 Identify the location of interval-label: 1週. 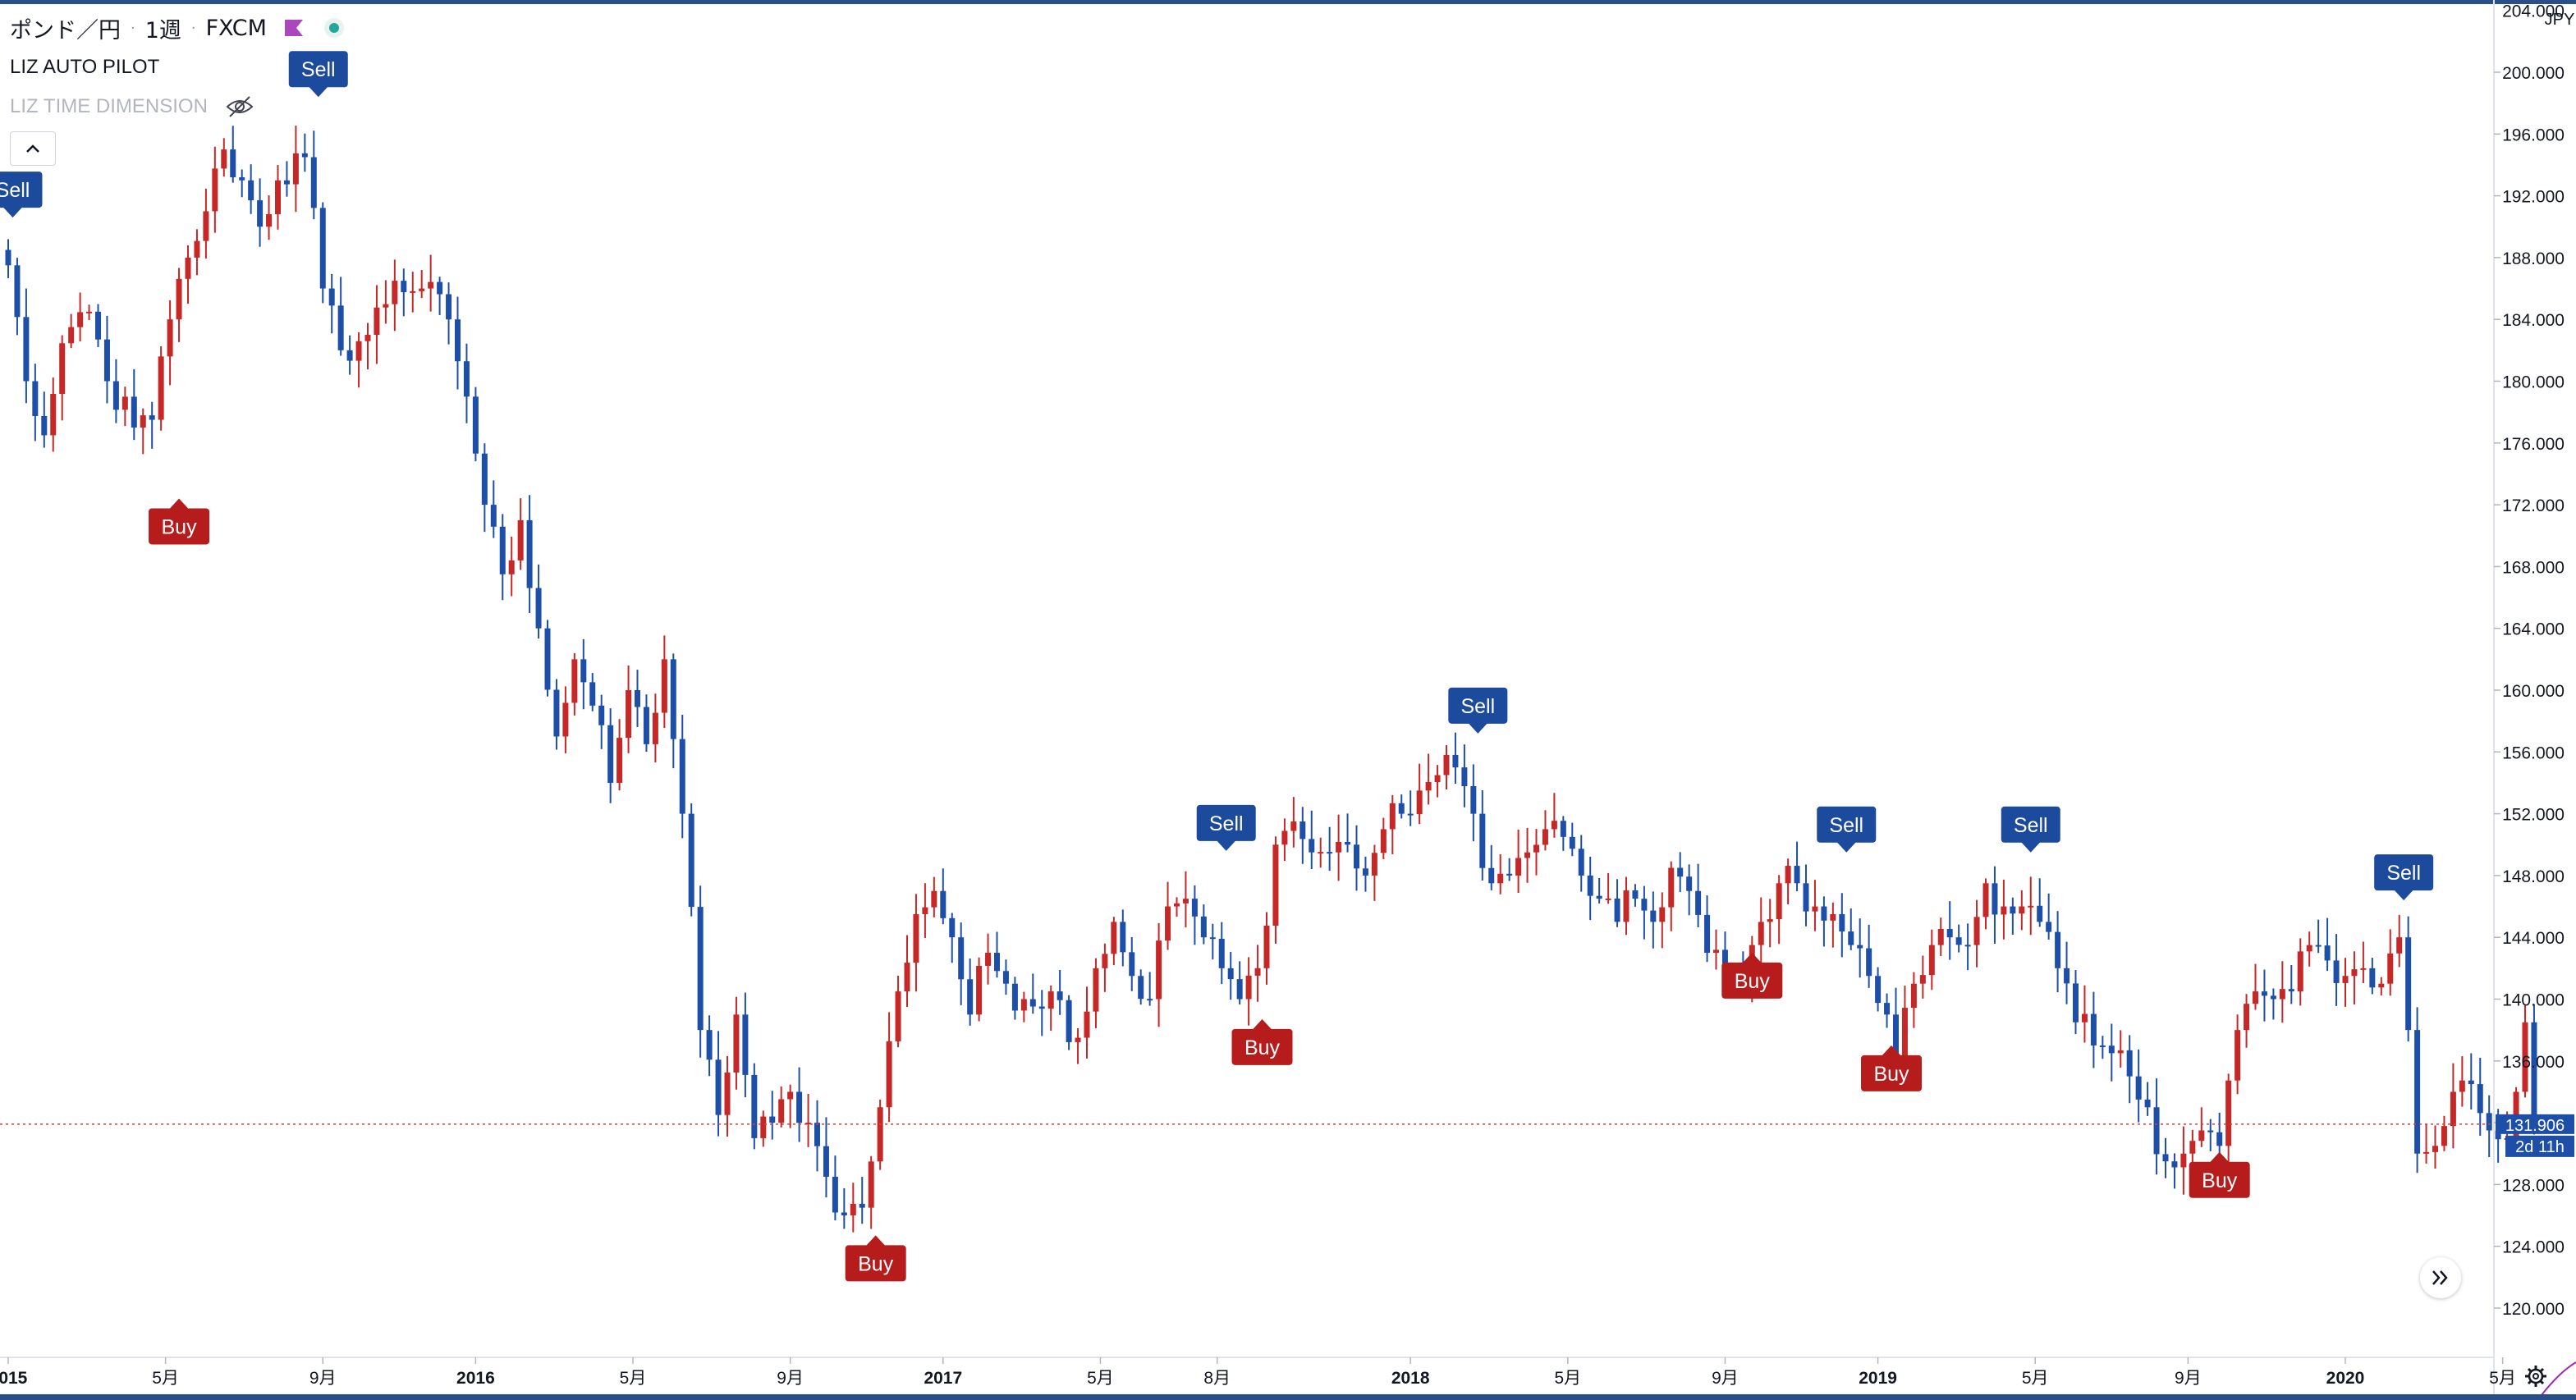
(163, 30).